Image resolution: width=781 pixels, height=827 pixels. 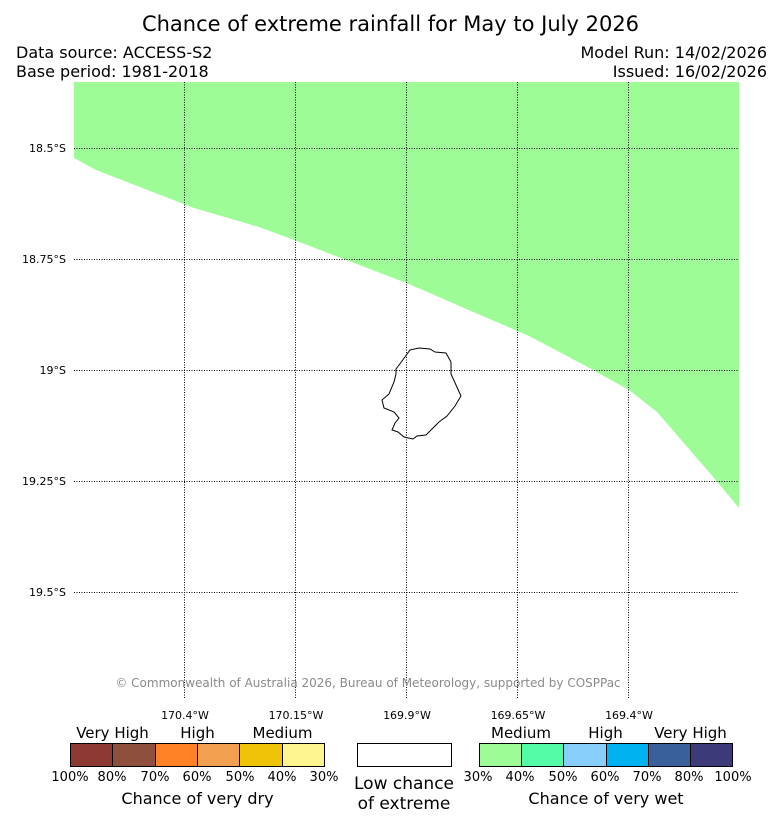 I want to click on niue-island-outline, so click(x=421, y=393).